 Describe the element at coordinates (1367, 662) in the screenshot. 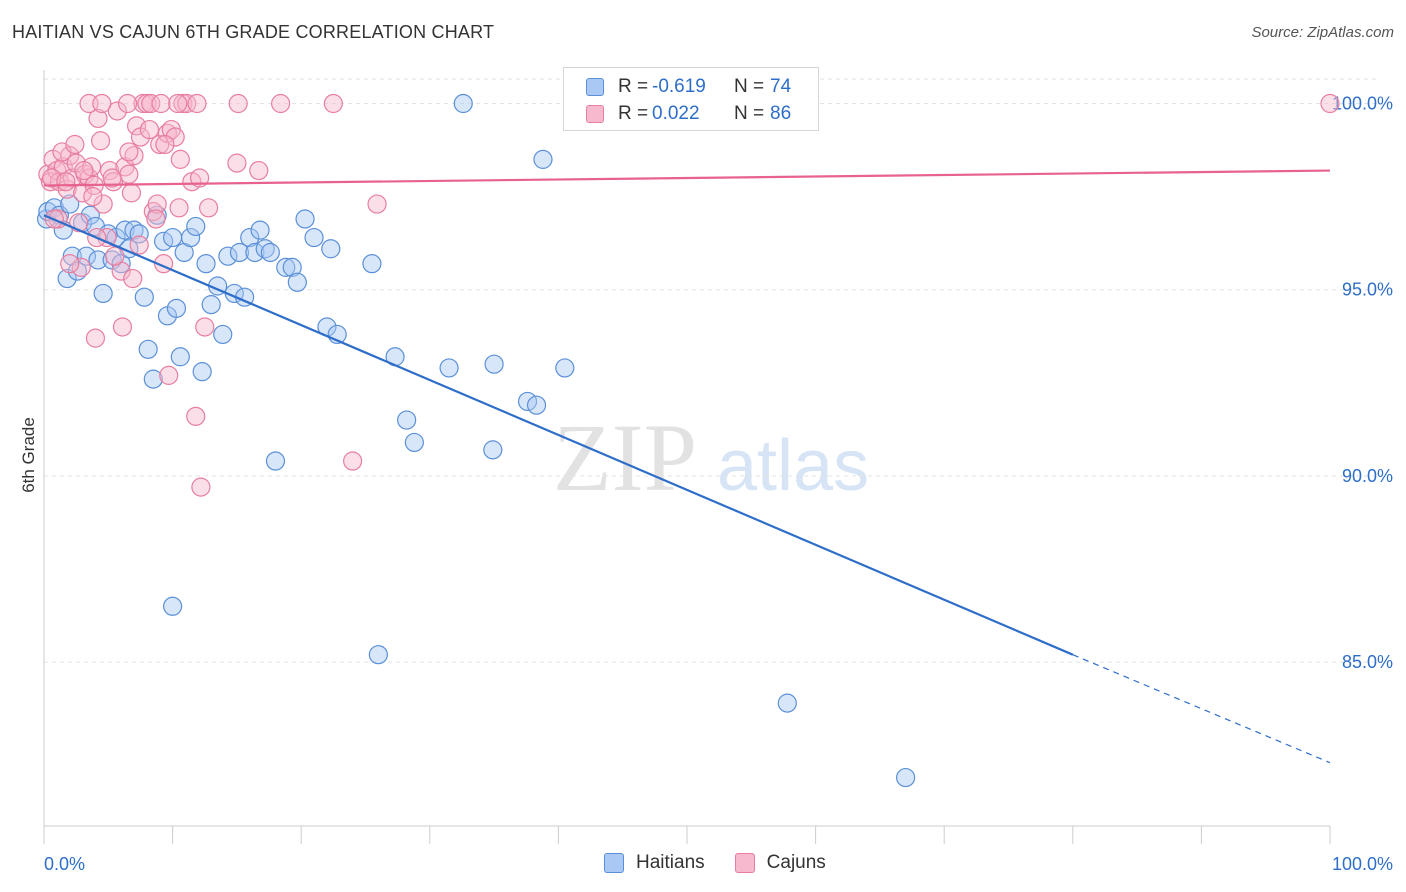

I see `y-tick-label: 85.0%` at that location.